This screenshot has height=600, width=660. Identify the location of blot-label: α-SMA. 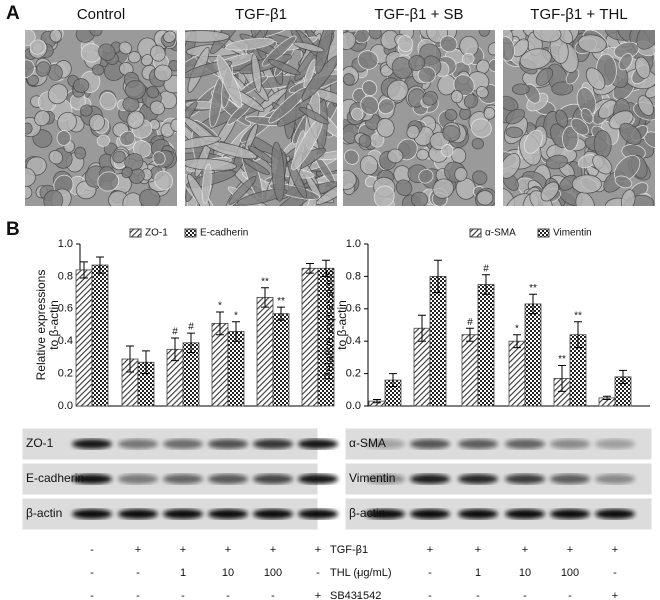
(367, 443).